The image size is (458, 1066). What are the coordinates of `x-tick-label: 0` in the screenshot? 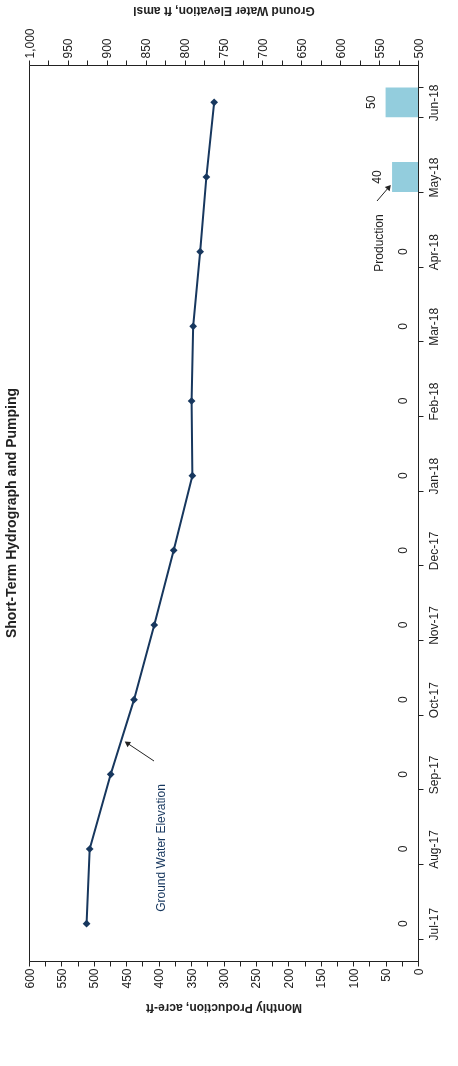 It's located at (418, 972).